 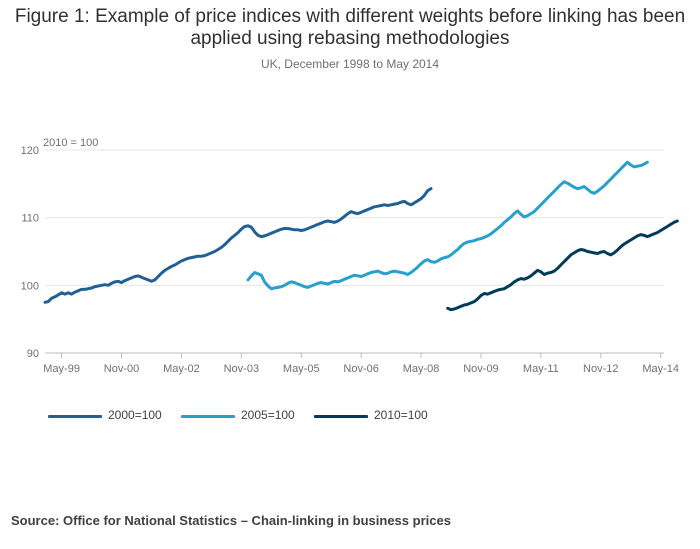 What do you see at coordinates (33, 354) in the screenshot?
I see `y-tick-label-90: 90` at bounding box center [33, 354].